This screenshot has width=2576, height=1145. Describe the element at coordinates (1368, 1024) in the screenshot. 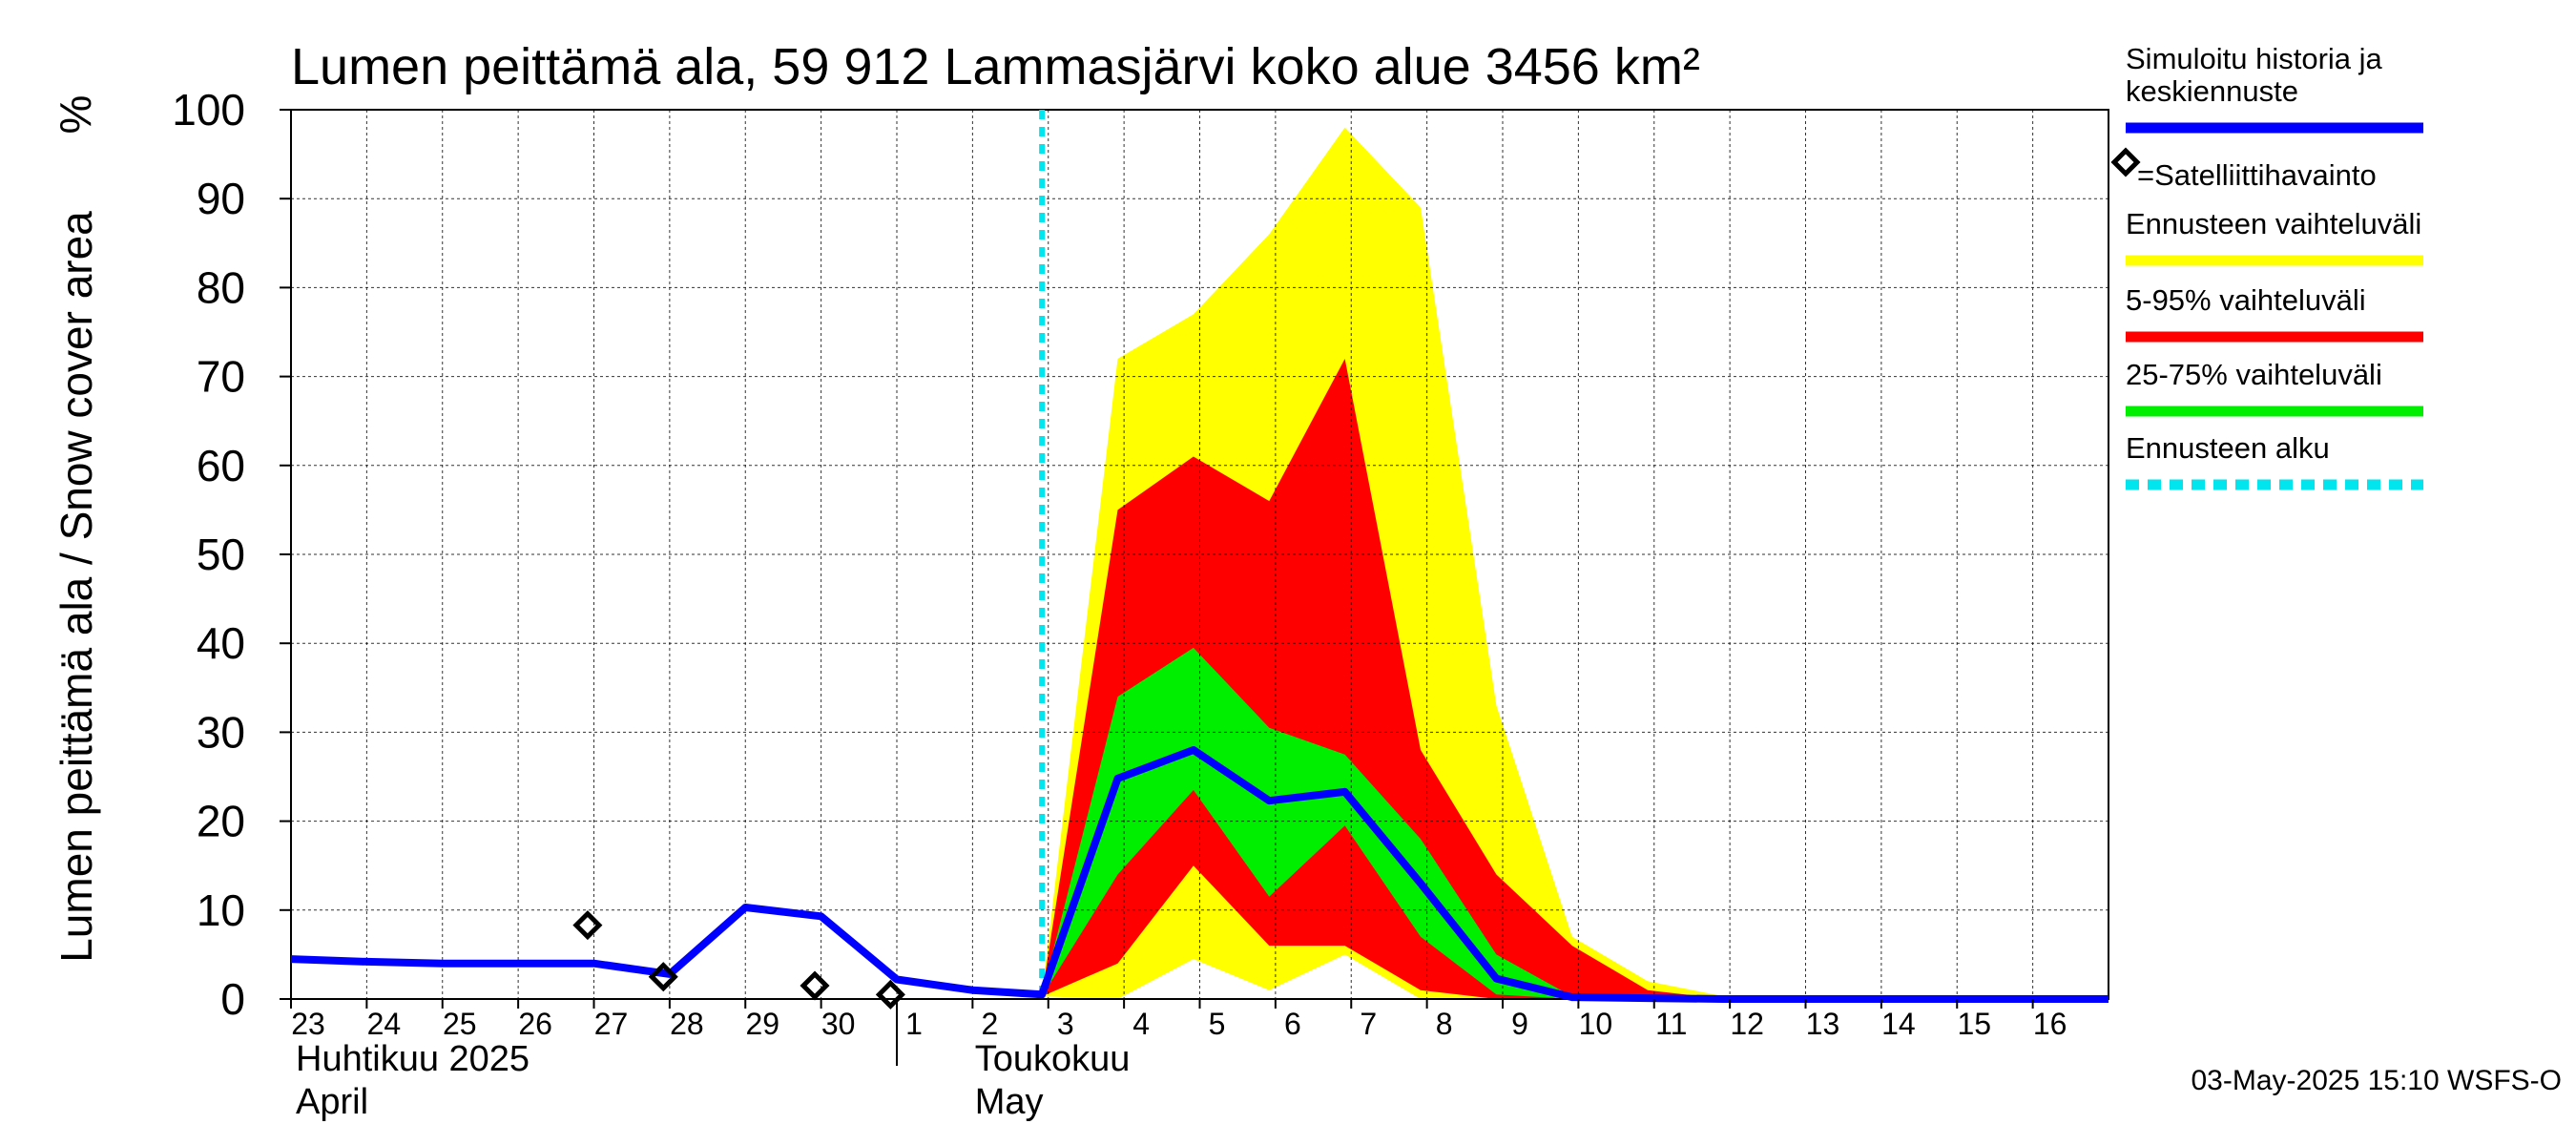

I see `x-tick-label: 7` at that location.